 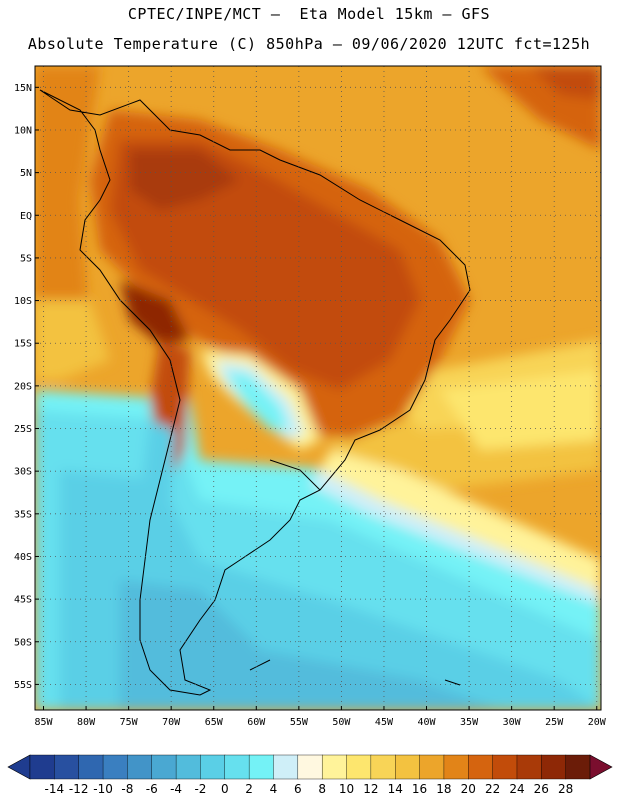 I want to click on colorbar-label: -2, so click(x=200, y=789).